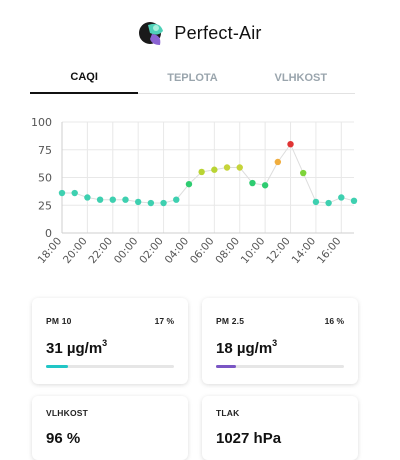 Image resolution: width=400 pixels, height=460 pixels. I want to click on humidity-card: VLHKOST 96 %, so click(110, 428).